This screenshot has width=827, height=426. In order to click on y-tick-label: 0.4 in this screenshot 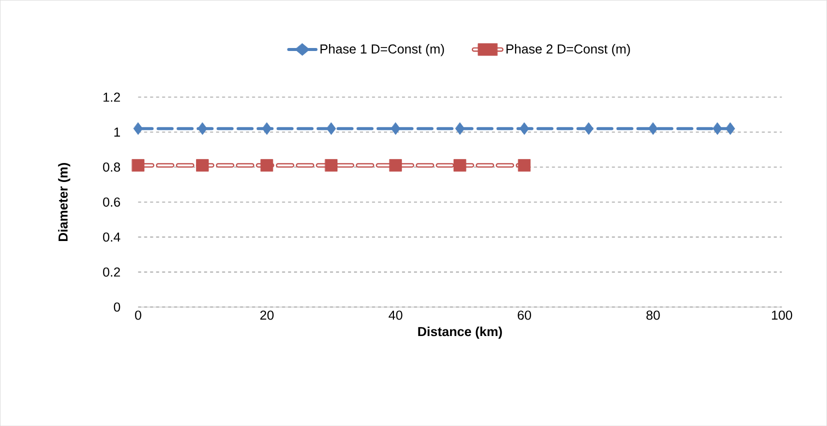, I will do `click(111, 237)`.